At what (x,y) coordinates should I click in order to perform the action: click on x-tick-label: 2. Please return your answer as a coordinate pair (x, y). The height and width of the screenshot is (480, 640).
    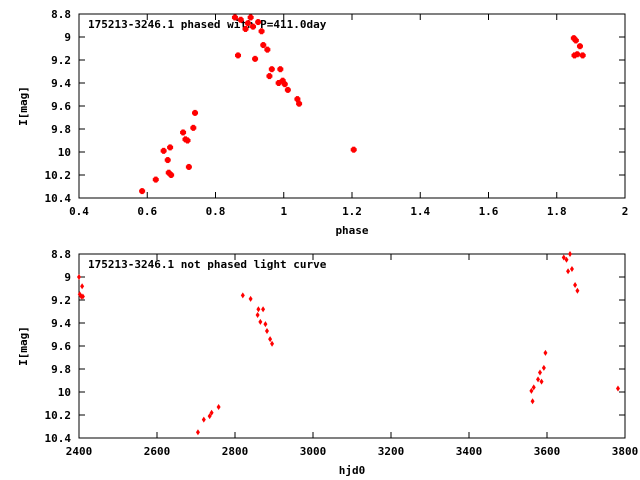
    Looking at the image, I should click on (625, 211).